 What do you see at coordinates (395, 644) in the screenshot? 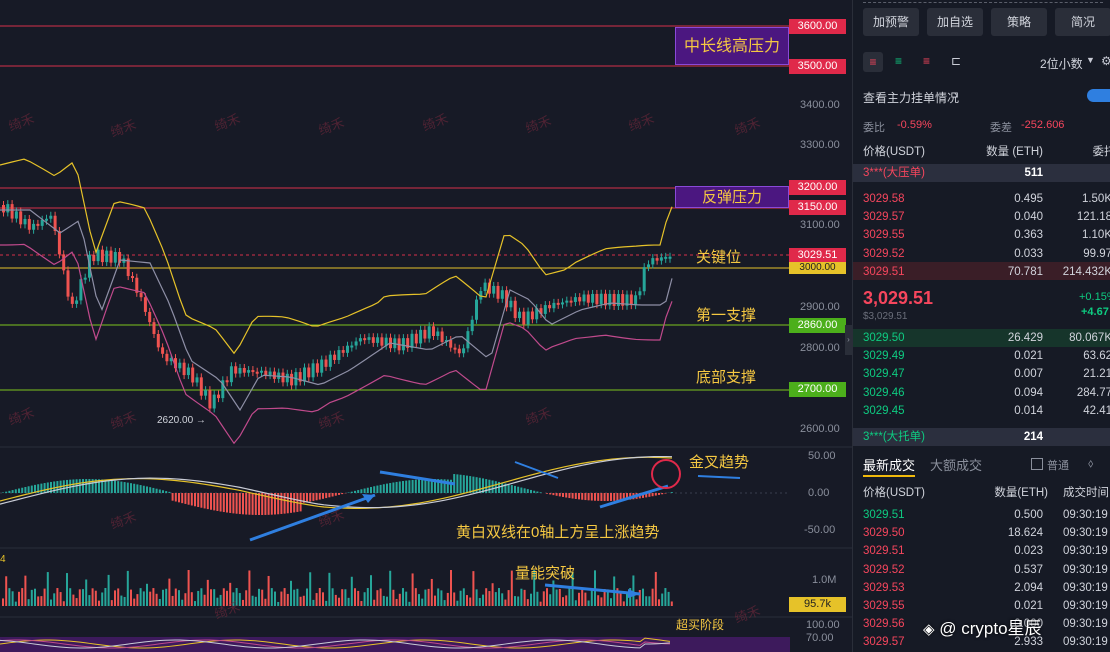
I see `oscillator-band` at bounding box center [395, 644].